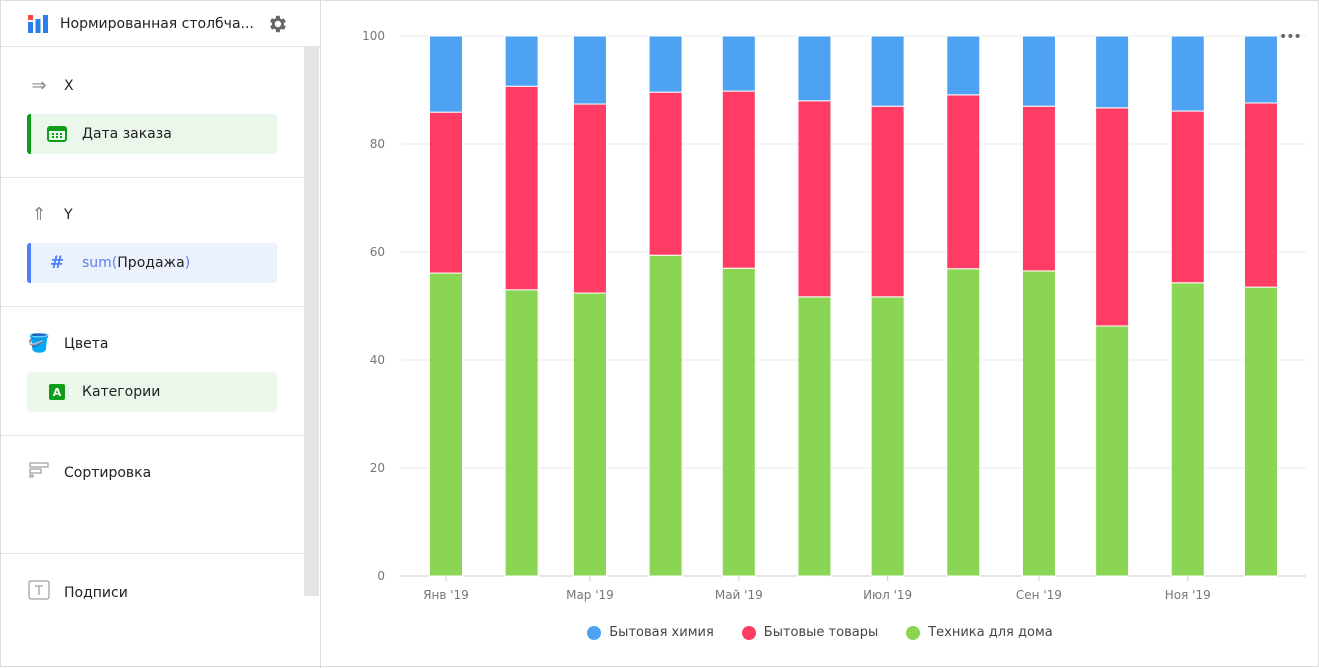 Image resolution: width=1319 pixels, height=668 pixels. I want to click on y-tick-label: 80, so click(377, 144).